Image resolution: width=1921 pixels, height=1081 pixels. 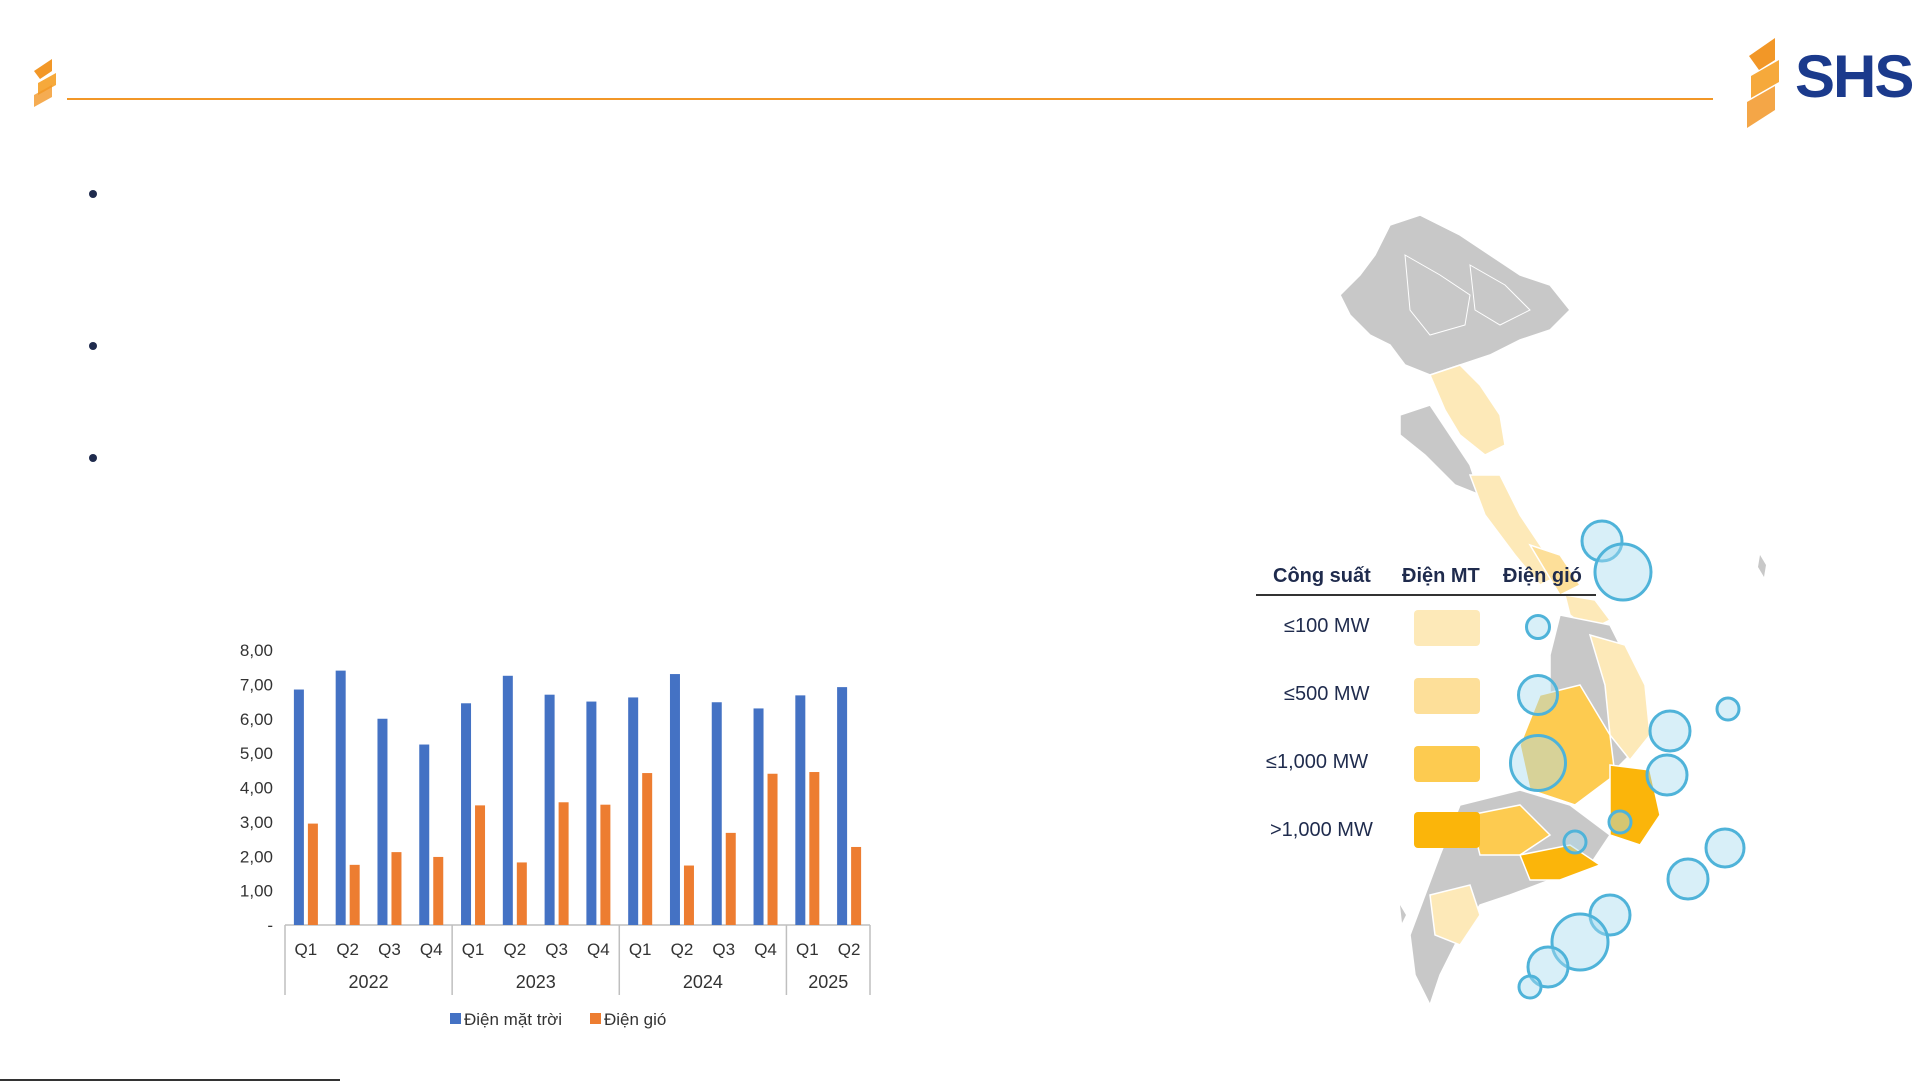 What do you see at coordinates (256, 753) in the screenshot?
I see `y-tick-label: 5,00` at bounding box center [256, 753].